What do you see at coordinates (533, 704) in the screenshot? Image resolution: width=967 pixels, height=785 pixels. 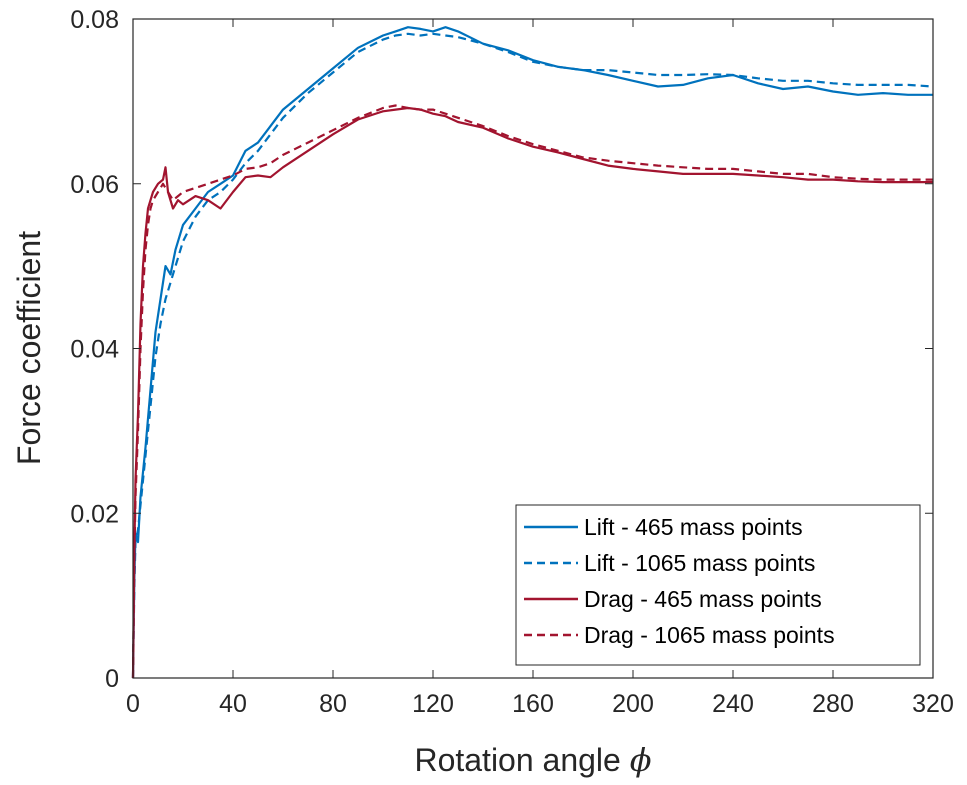 I see `x-tick-label: 160` at bounding box center [533, 704].